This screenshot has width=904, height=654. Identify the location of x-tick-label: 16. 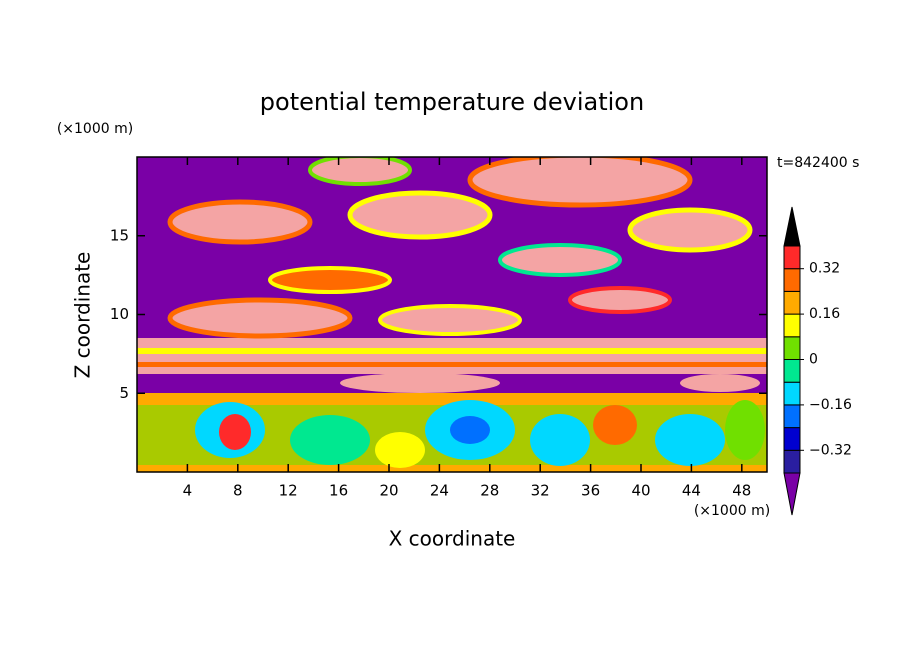
(338, 491).